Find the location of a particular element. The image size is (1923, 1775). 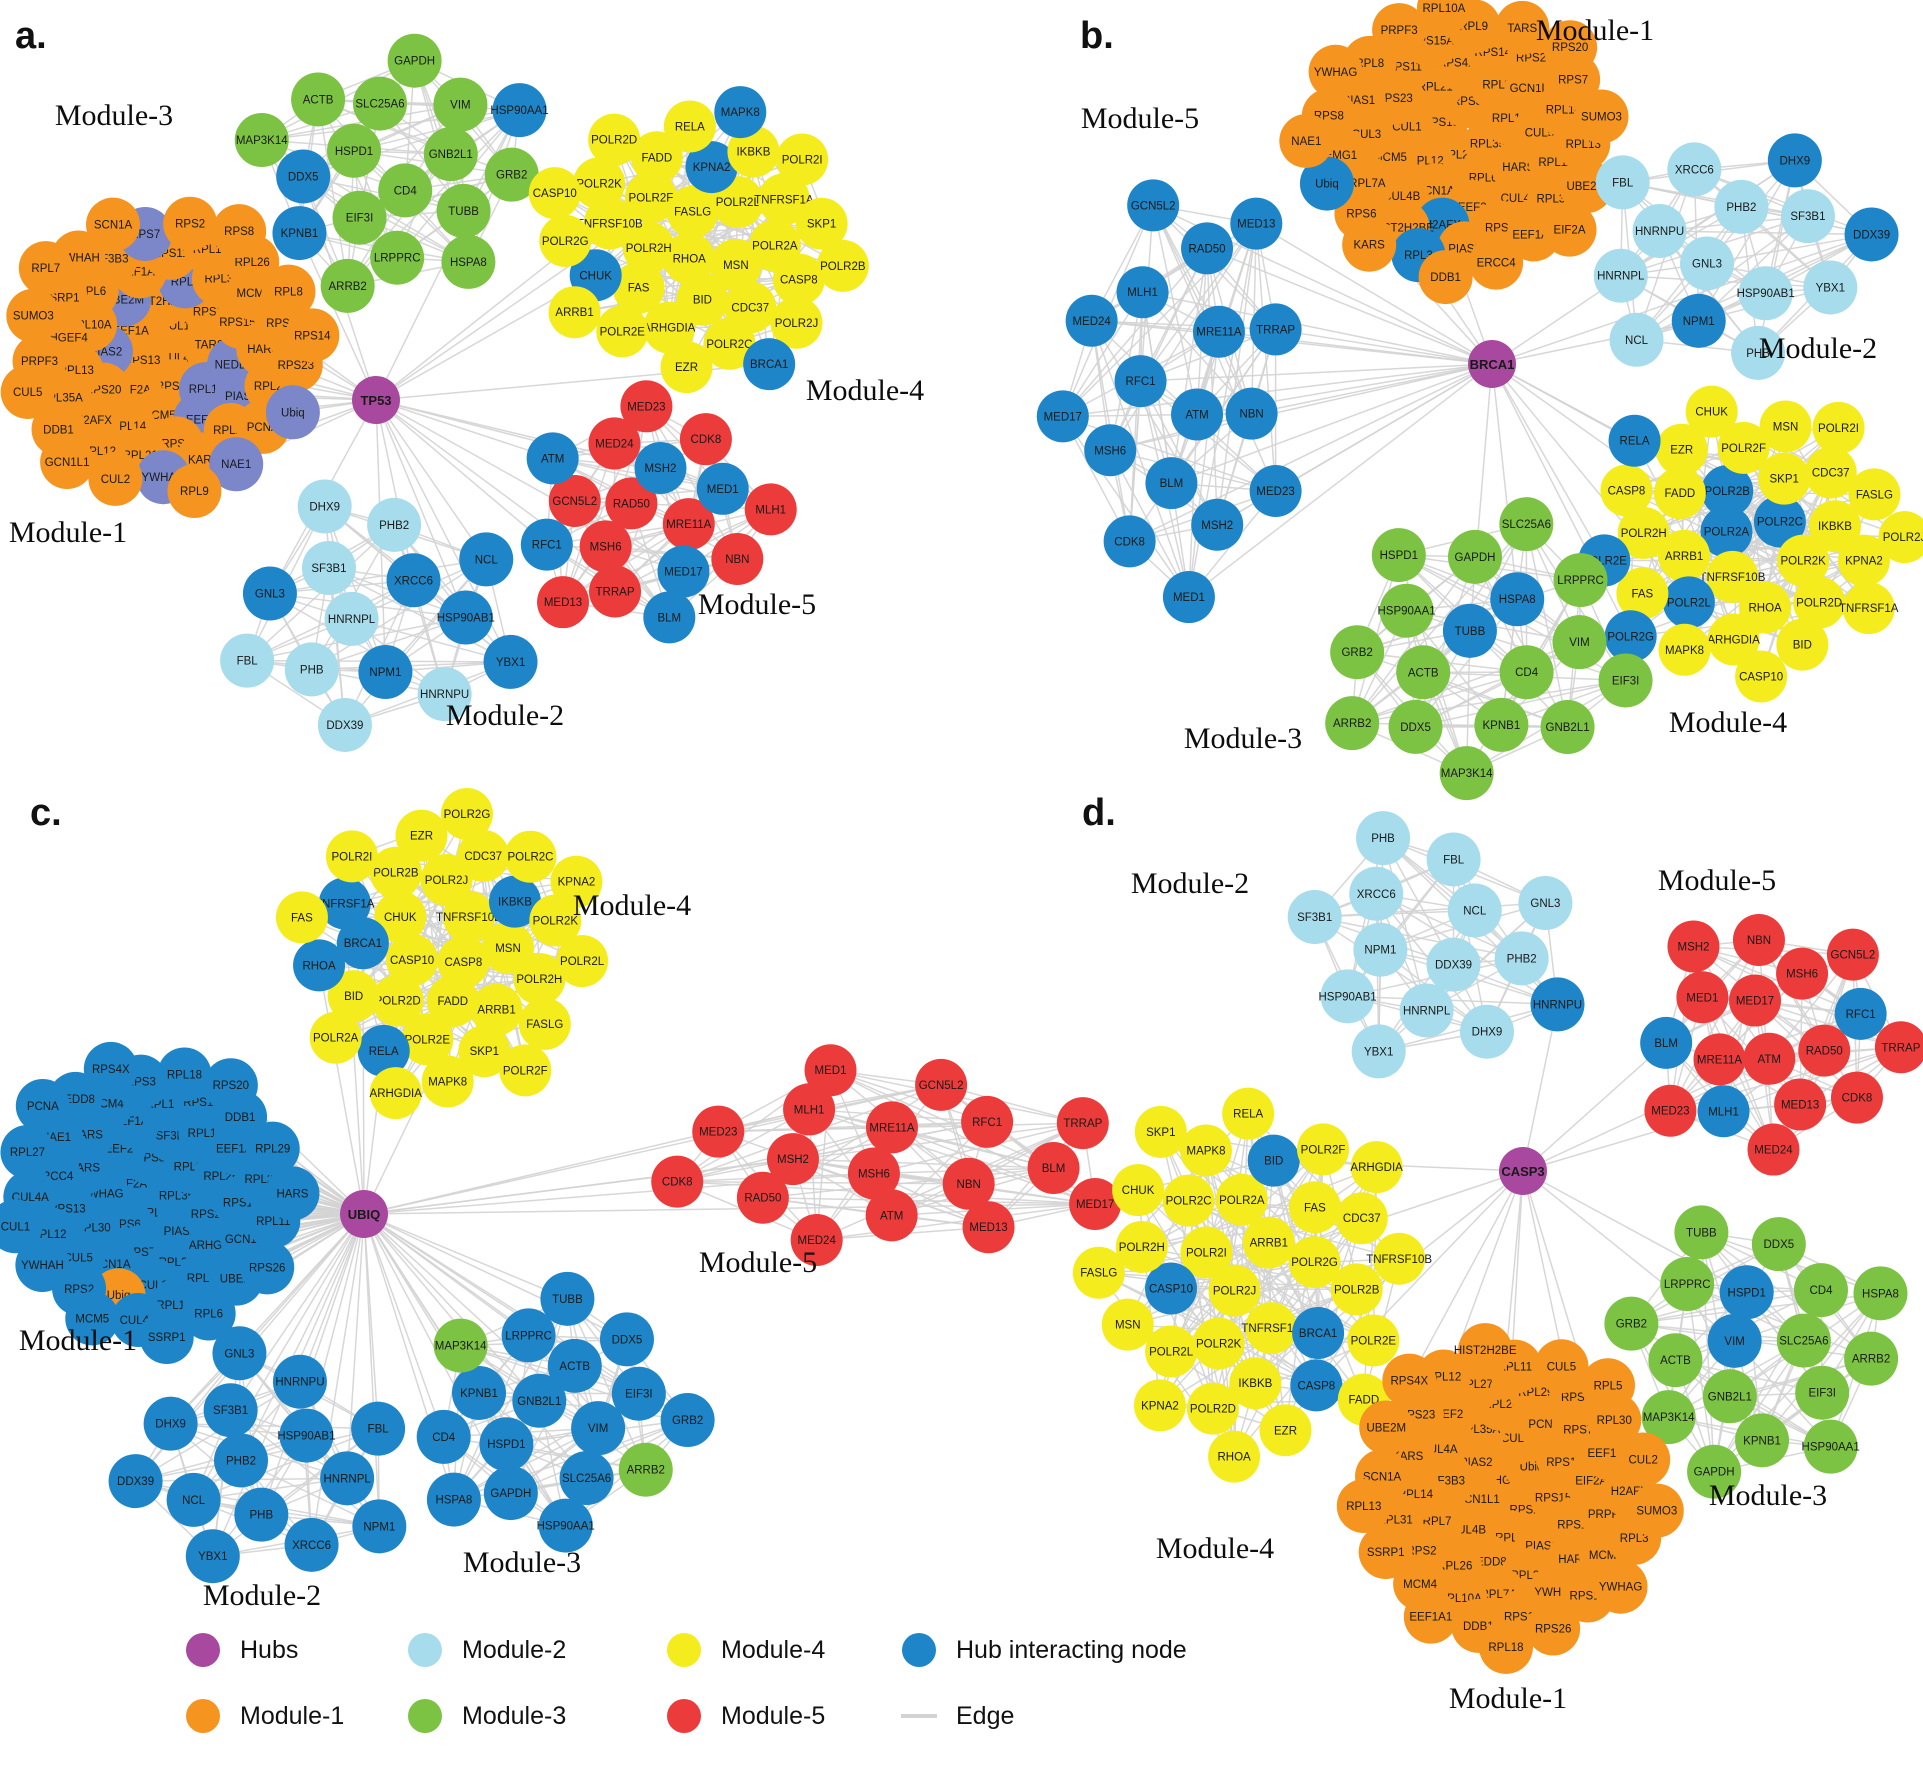

node-HSPA8 is located at coordinates (453, 1499).